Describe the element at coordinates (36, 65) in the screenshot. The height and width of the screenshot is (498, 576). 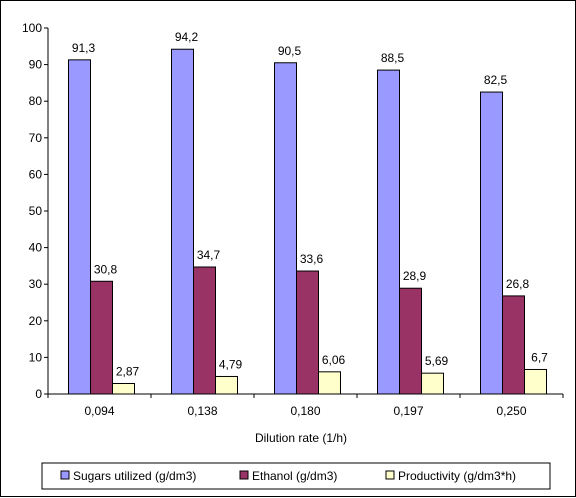
I see `y-tick-label: 90` at that location.